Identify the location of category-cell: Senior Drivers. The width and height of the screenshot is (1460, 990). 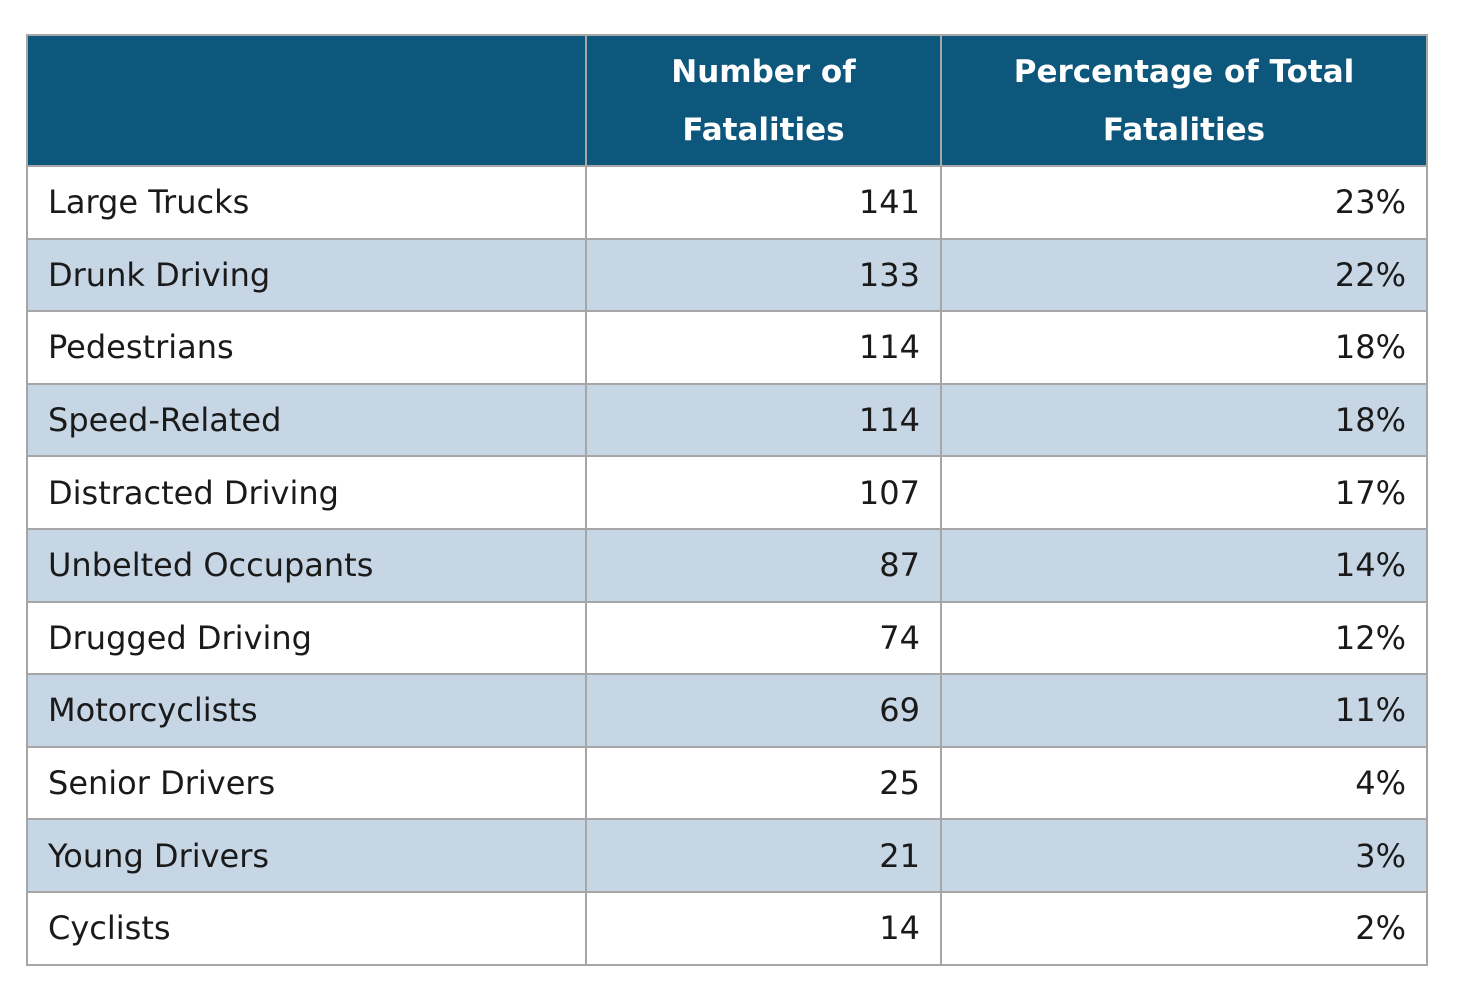
(306, 783).